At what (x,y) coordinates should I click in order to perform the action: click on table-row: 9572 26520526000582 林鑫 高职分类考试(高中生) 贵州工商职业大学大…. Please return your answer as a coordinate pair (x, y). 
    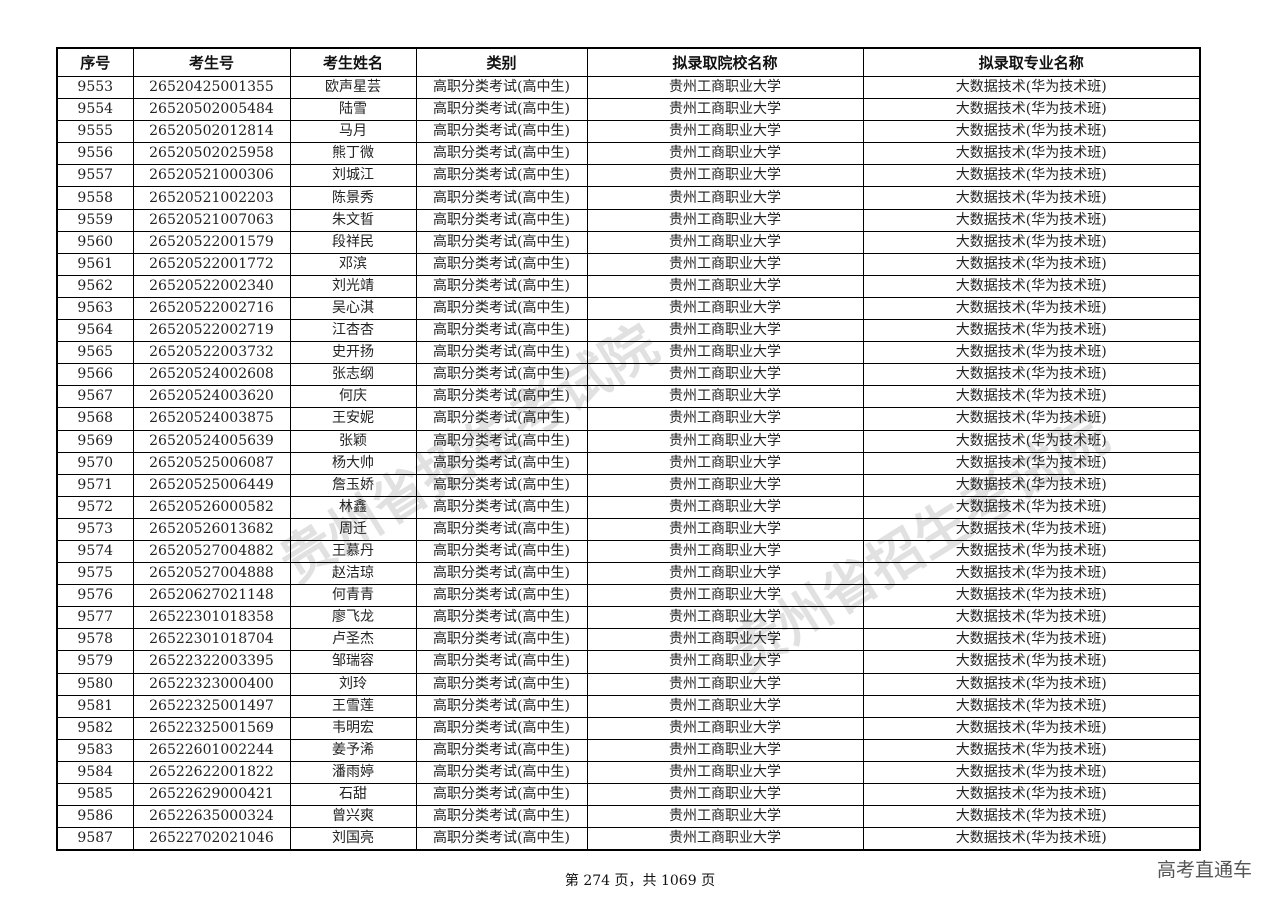
    Looking at the image, I should click on (628, 507).